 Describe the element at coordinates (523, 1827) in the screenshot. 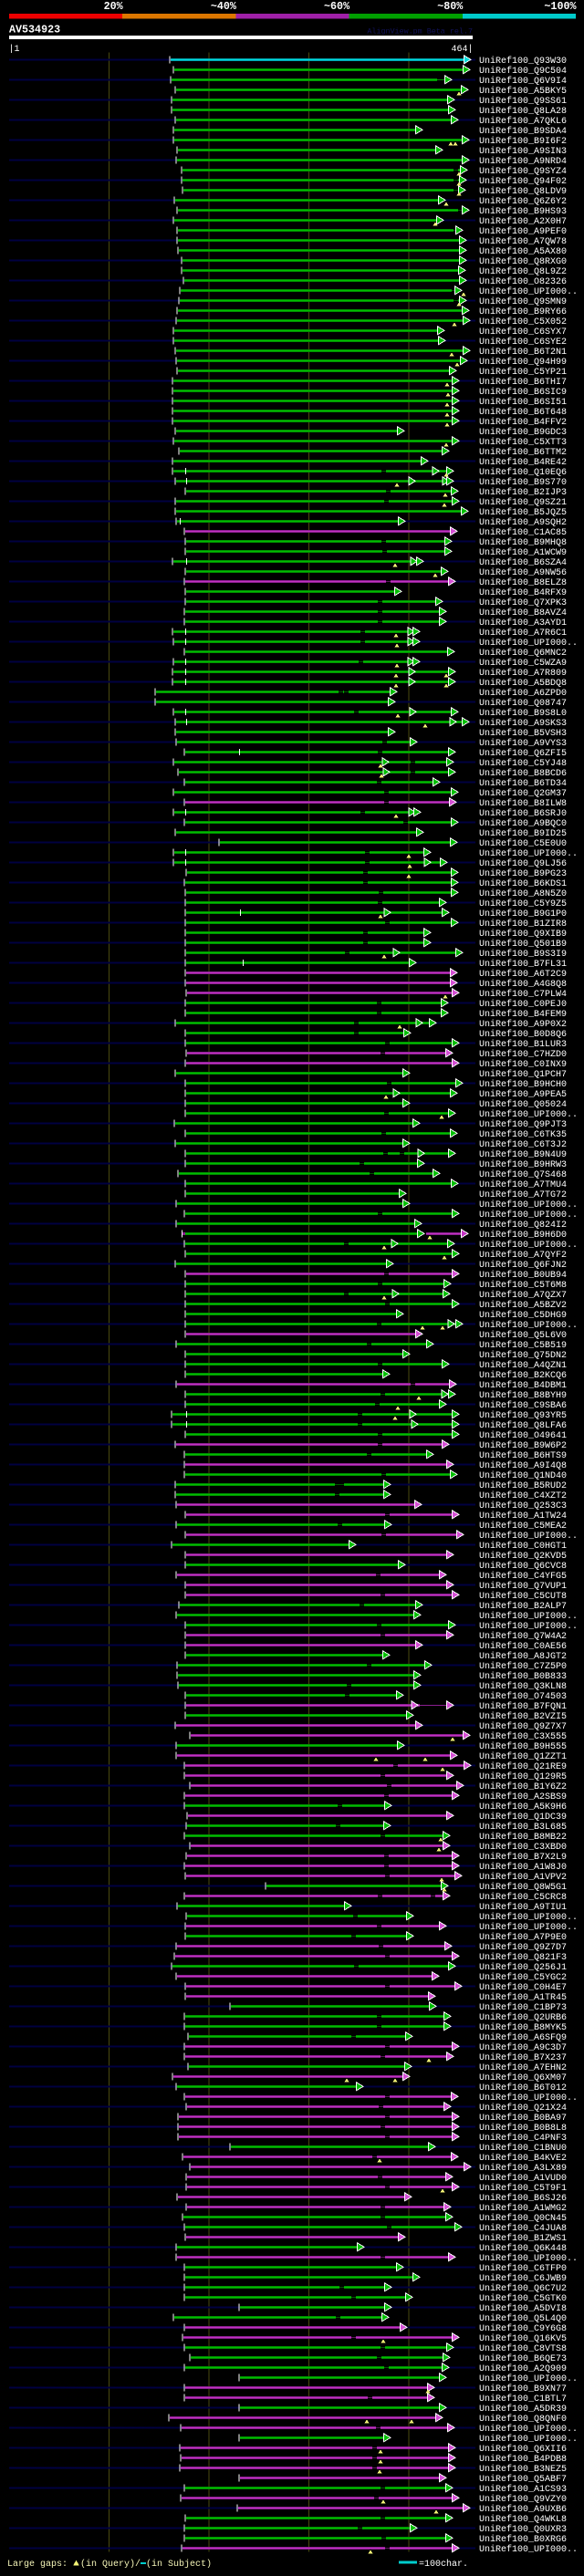

I see `svg-text: UniRef100_B3L685` at that location.